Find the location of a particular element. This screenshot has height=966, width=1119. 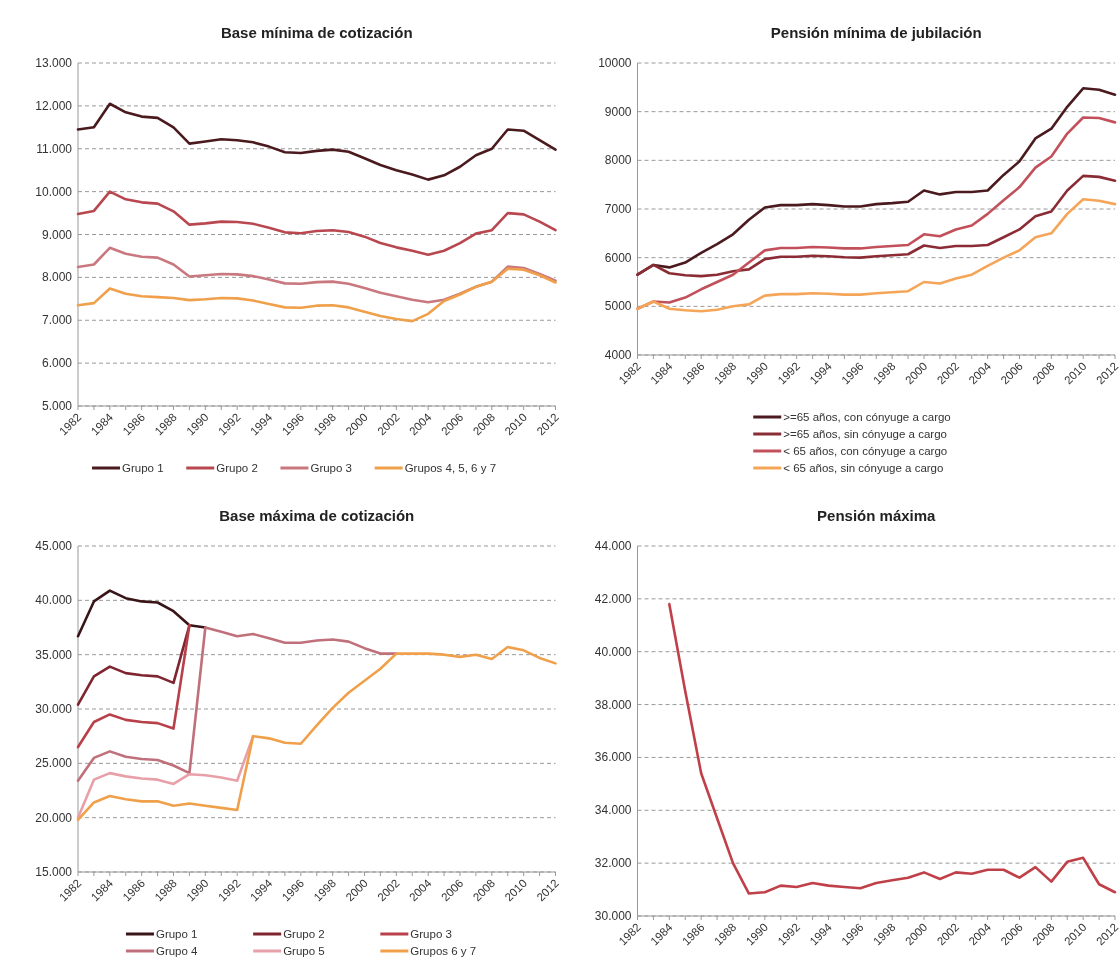

y-tick-label: 20.000 is located at coordinates (54, 817).